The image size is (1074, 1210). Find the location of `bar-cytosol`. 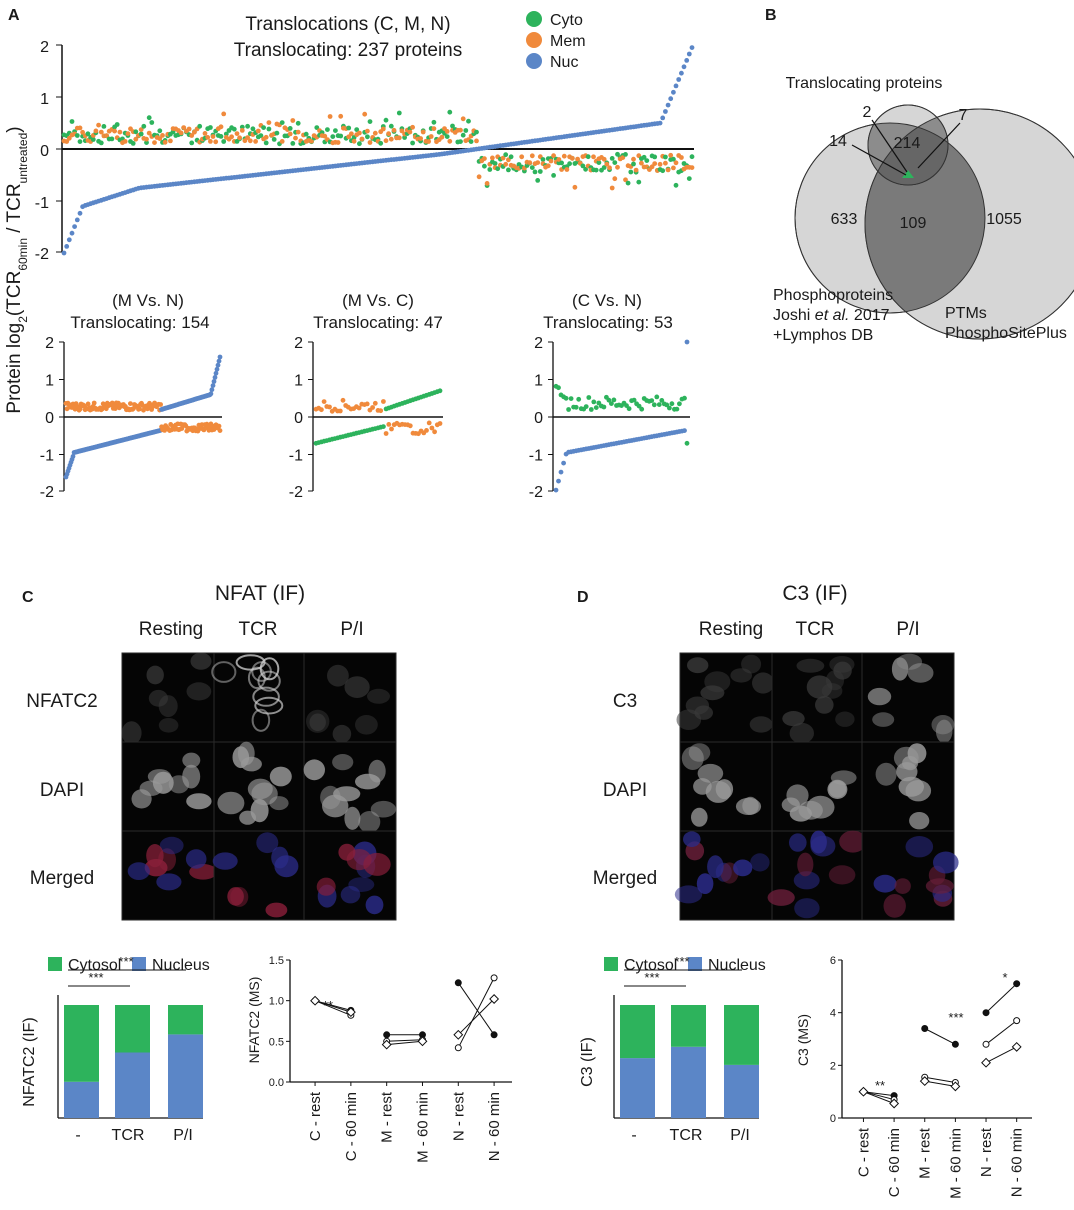

bar-cytosol is located at coordinates (185, 1020).